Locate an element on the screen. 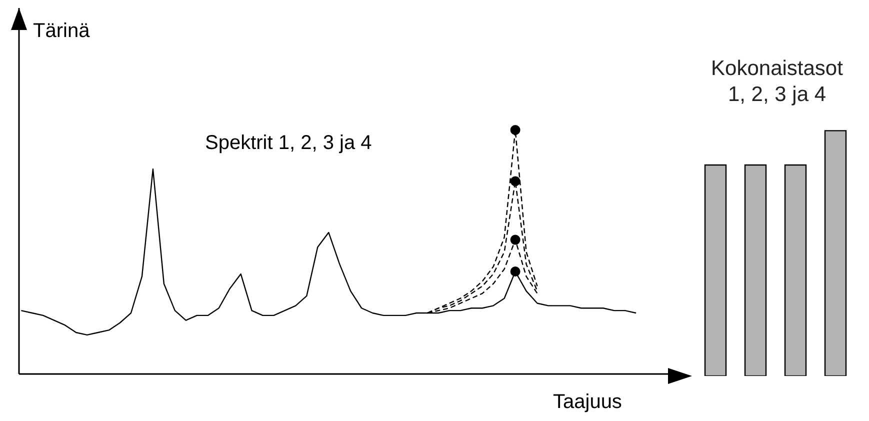 The width and height of the screenshot is (869, 421). y-axis-title: Tärinä is located at coordinates (61, 31).